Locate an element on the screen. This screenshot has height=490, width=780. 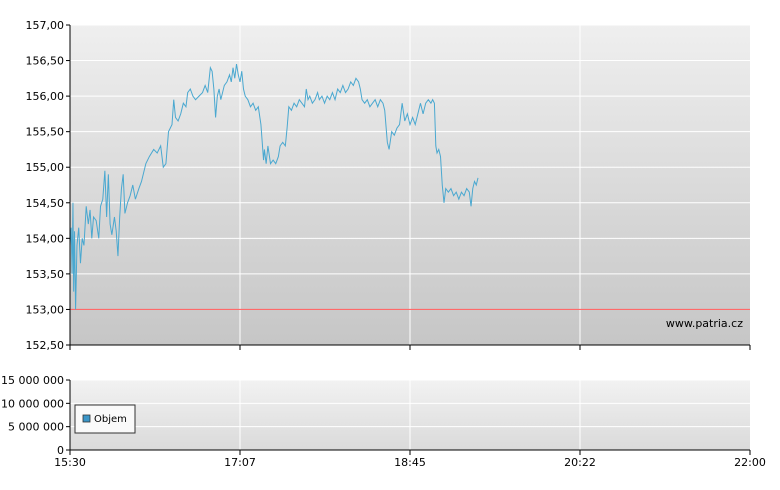
volume-legend: Objem is located at coordinates (105, 419).